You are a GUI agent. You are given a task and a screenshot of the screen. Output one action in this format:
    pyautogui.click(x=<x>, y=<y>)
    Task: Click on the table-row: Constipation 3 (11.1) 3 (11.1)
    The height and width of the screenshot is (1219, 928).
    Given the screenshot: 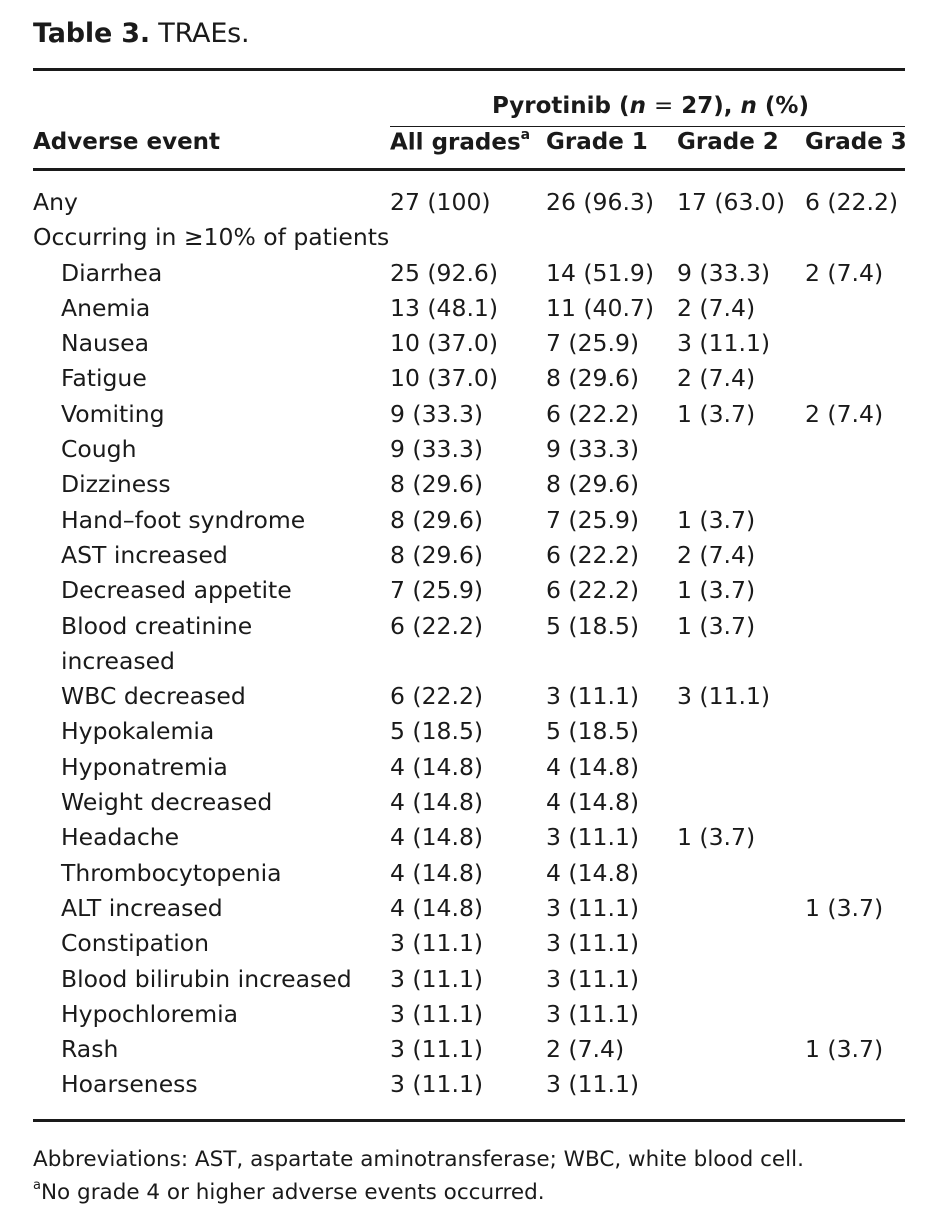 What is the action you would take?
    pyautogui.click(x=469, y=944)
    